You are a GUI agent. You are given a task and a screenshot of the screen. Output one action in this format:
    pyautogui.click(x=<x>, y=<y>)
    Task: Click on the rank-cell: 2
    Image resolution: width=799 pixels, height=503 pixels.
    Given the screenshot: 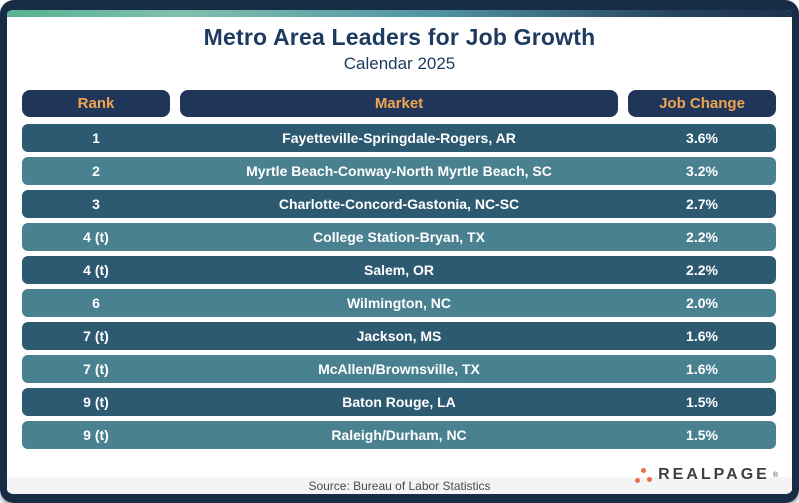 What is the action you would take?
    pyautogui.click(x=96, y=171)
    